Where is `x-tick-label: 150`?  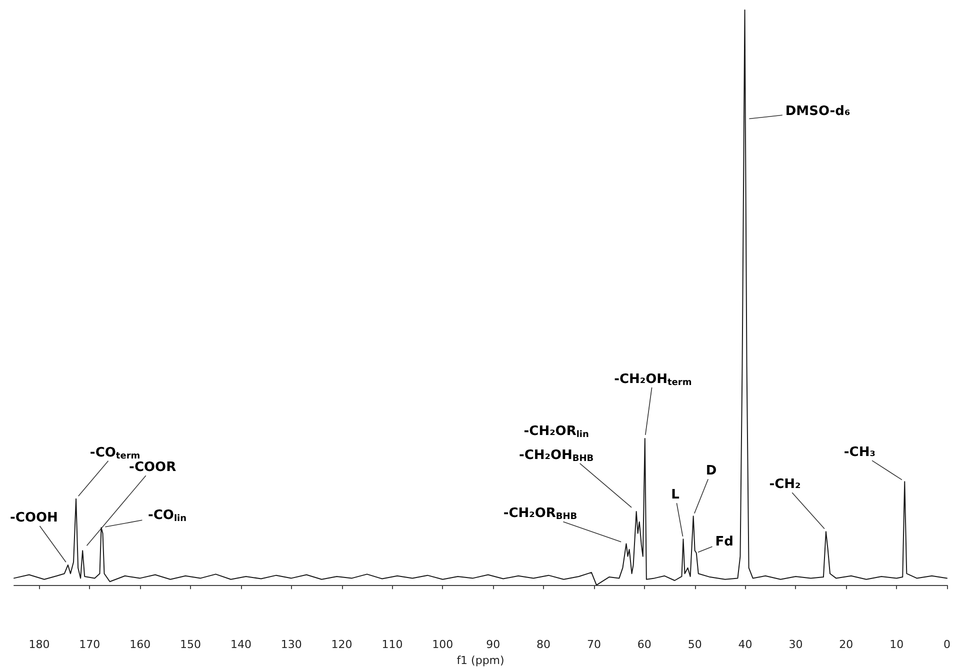
x-tick-label: 150 is located at coordinates (191, 645).